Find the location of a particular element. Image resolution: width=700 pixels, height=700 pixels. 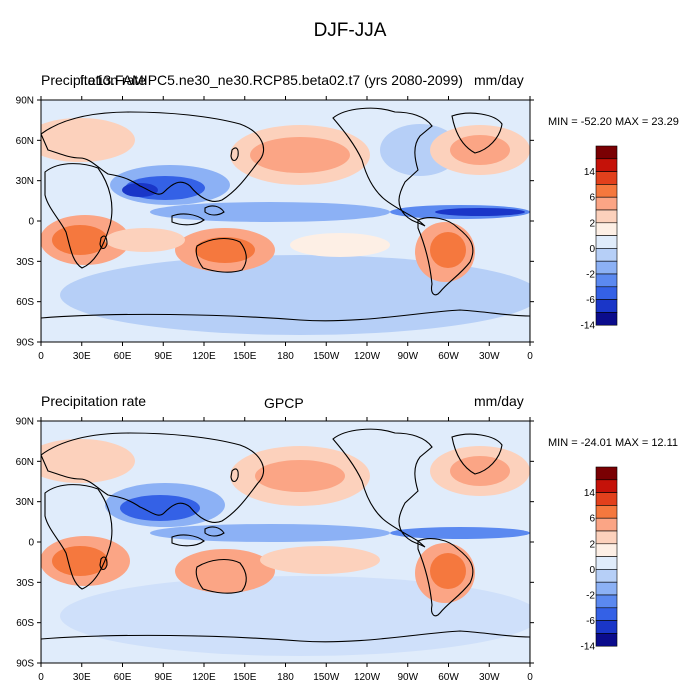

main-title: DJF-JJA is located at coordinates (350, 30).